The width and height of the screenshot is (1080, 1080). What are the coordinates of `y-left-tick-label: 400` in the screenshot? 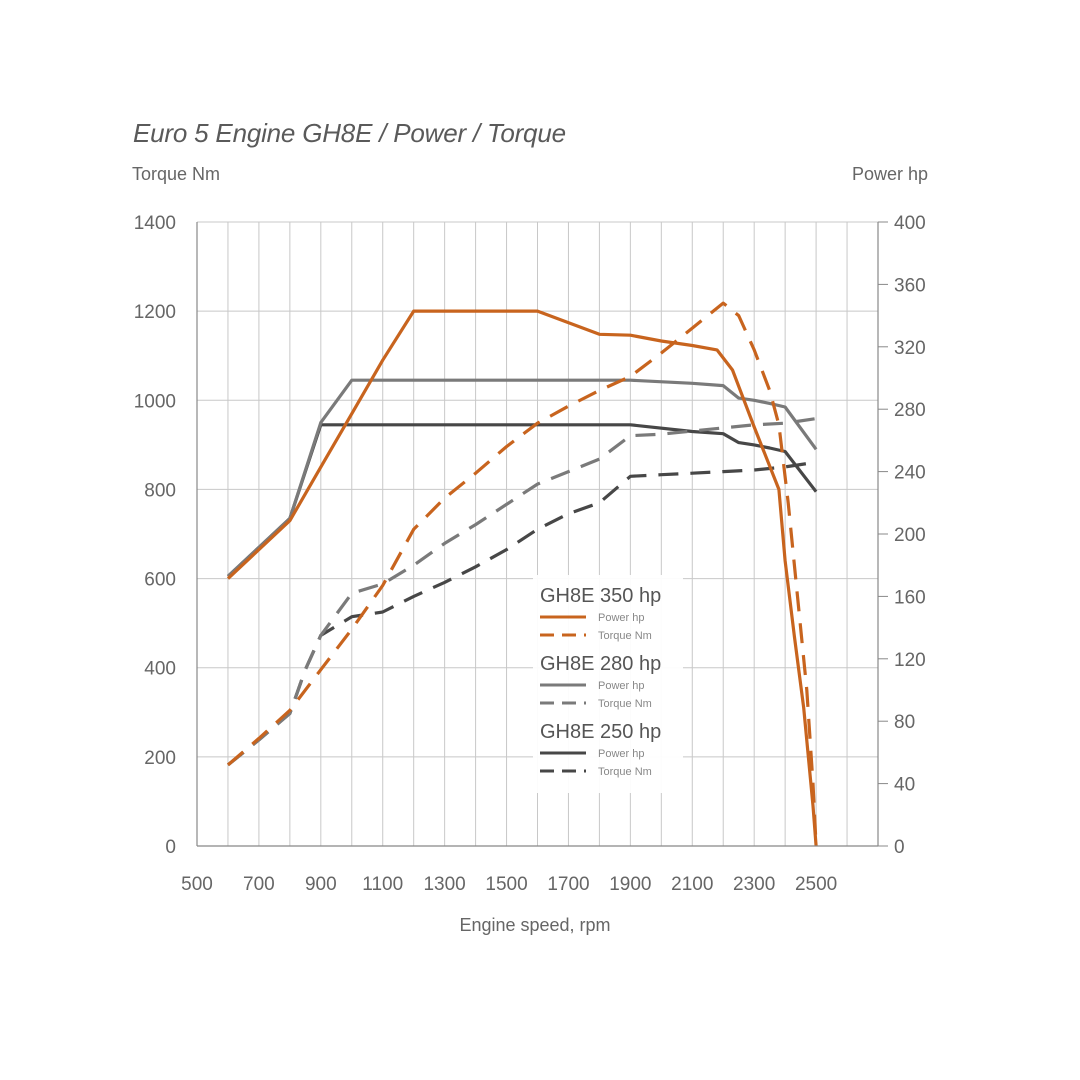 It's located at (160, 669).